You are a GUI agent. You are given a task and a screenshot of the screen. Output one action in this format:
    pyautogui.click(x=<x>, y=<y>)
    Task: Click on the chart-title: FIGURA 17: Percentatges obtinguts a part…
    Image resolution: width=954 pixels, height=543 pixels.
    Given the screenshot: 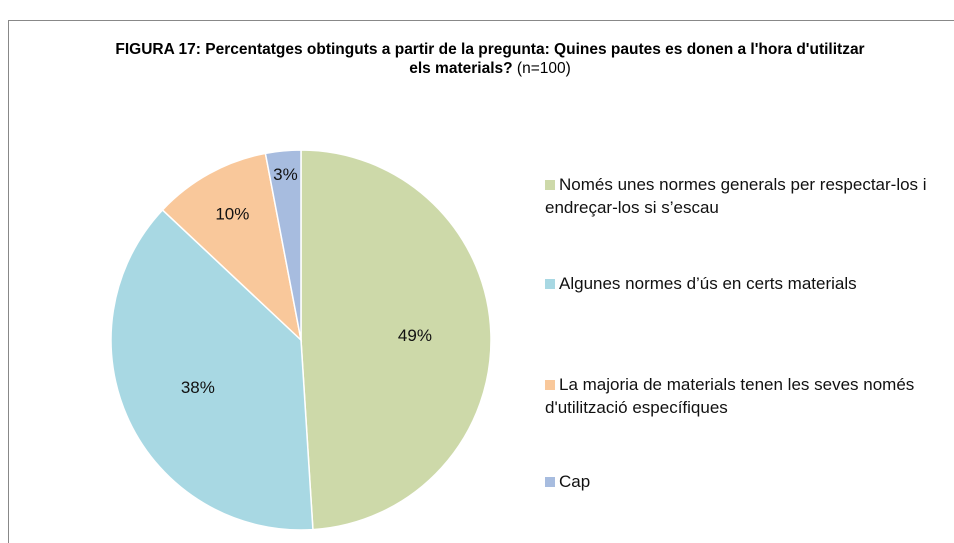 What is the action you would take?
    pyautogui.click(x=490, y=59)
    